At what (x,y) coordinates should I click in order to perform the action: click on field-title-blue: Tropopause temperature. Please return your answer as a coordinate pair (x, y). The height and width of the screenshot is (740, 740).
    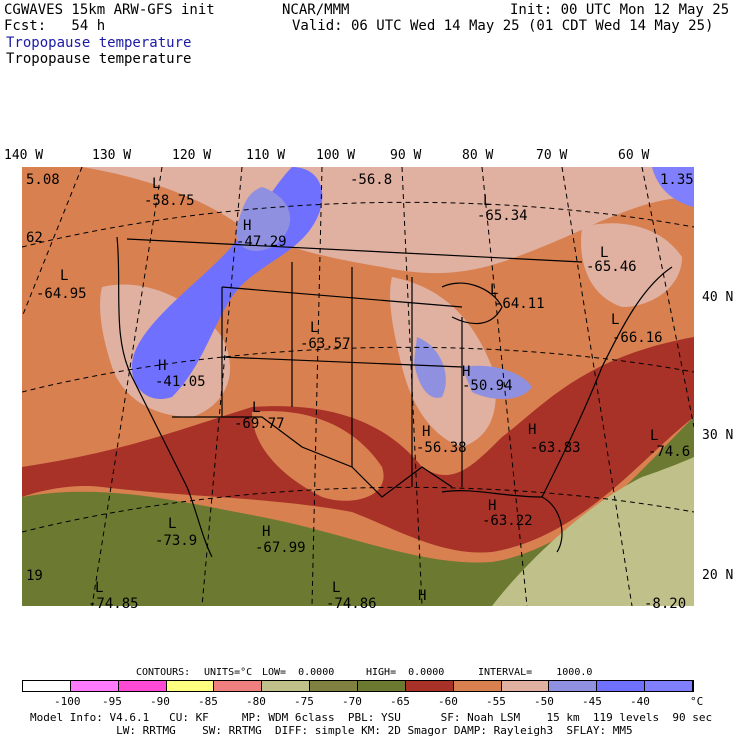
    Looking at the image, I should click on (99, 43).